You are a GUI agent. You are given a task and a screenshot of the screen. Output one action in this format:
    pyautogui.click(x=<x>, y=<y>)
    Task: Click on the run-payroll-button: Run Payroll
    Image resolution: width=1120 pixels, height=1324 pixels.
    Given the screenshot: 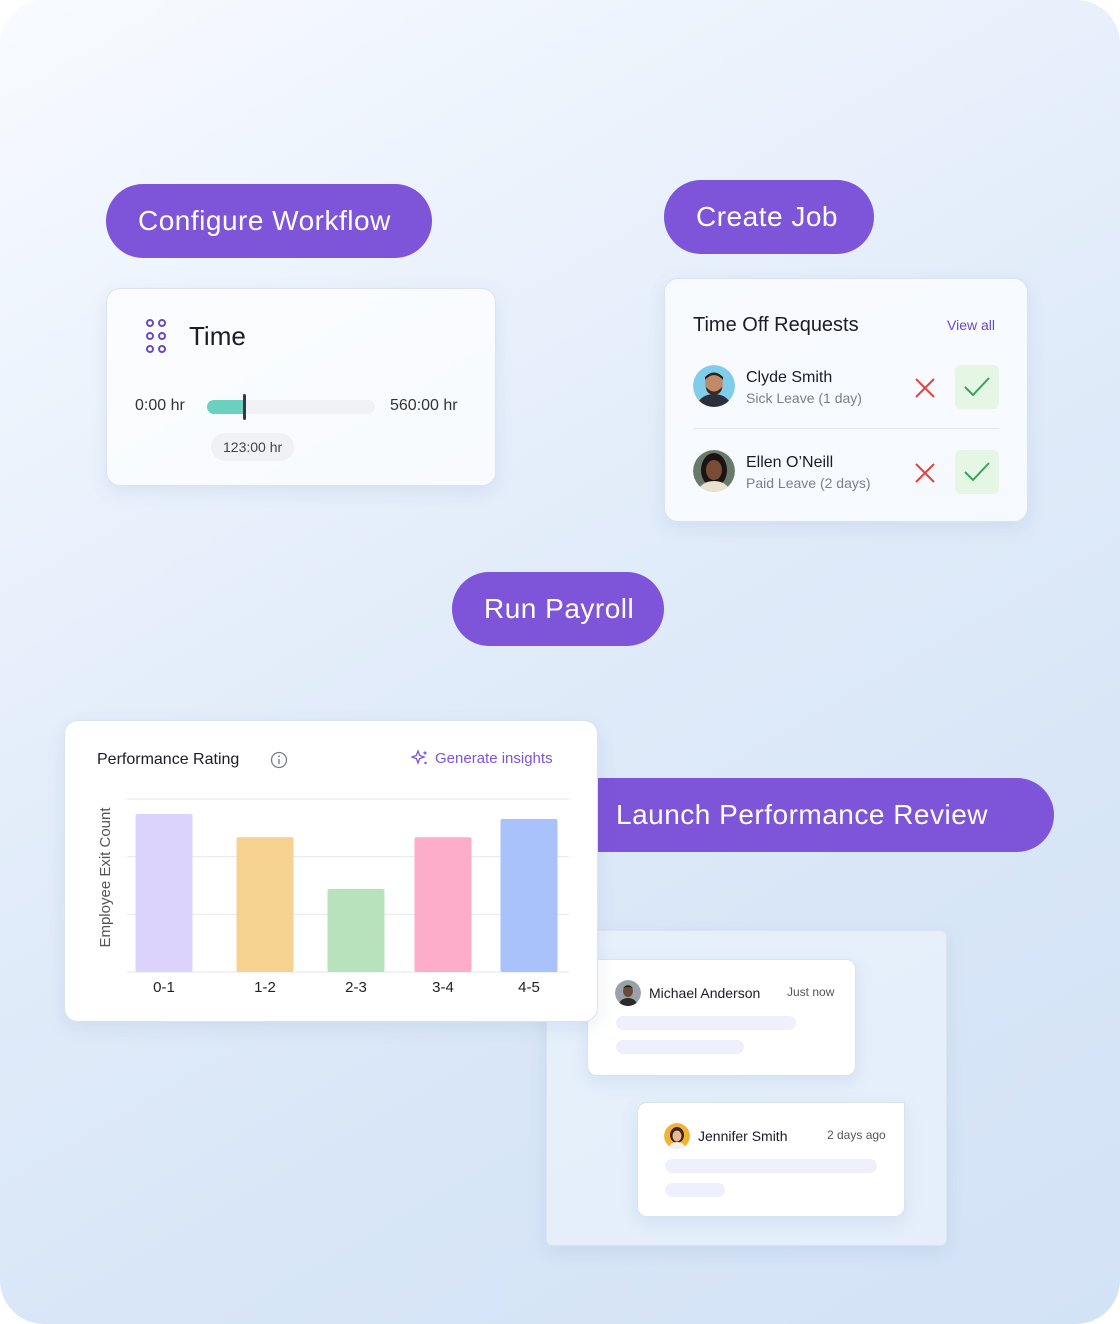 What is the action you would take?
    pyautogui.click(x=558, y=609)
    